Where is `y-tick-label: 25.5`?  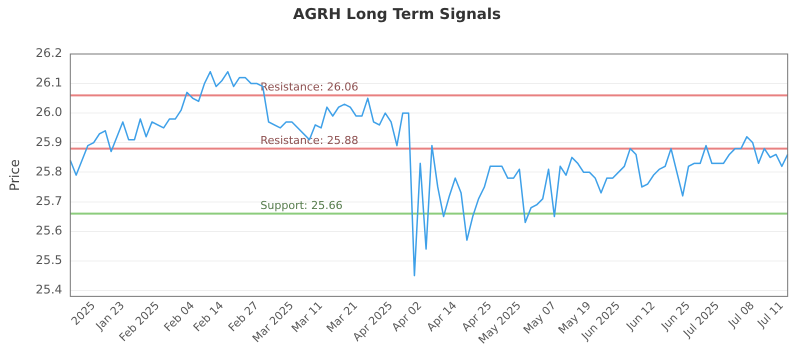
y-tick-label: 25.5 is located at coordinates (49, 259).